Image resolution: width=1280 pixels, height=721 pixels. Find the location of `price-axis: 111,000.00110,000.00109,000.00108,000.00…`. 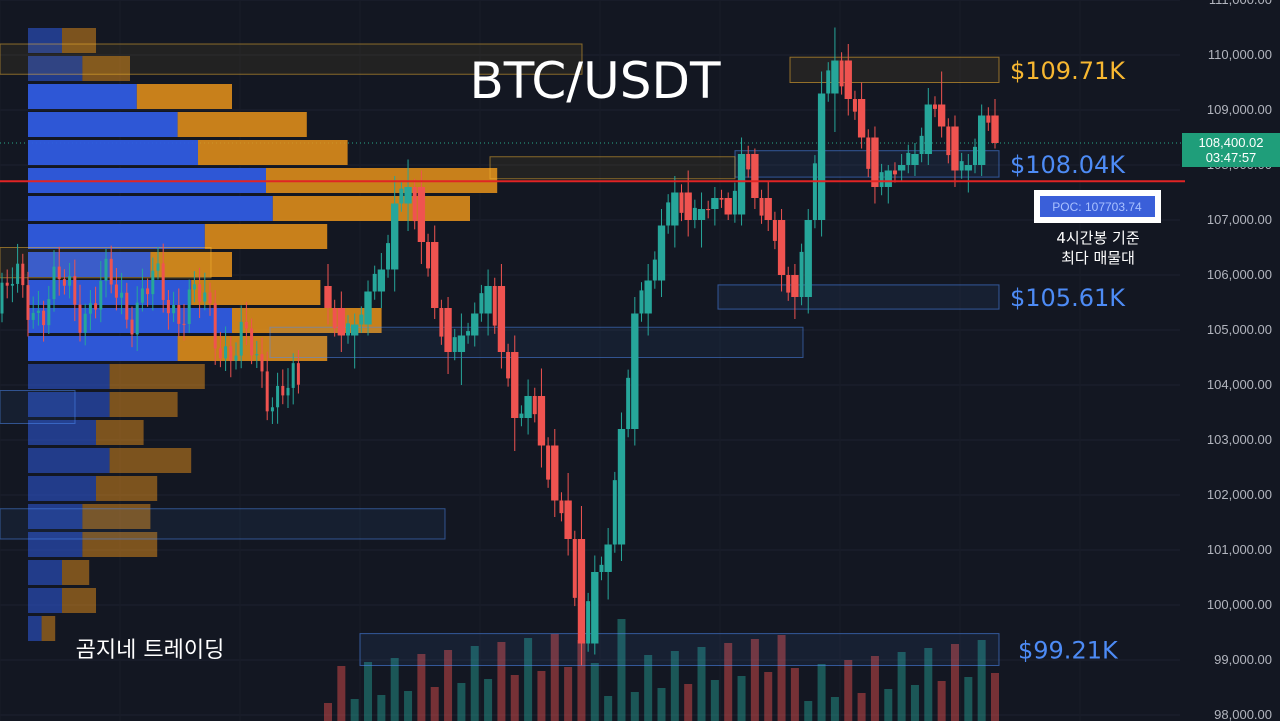

price-axis: 111,000.00110,000.00109,000.00108,000.00… is located at coordinates (1239, 360).